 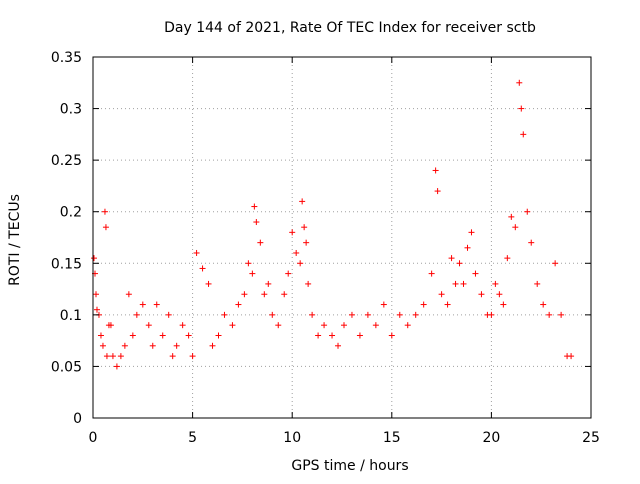 I want to click on y-tick-label: 0.25, so click(x=66, y=161).